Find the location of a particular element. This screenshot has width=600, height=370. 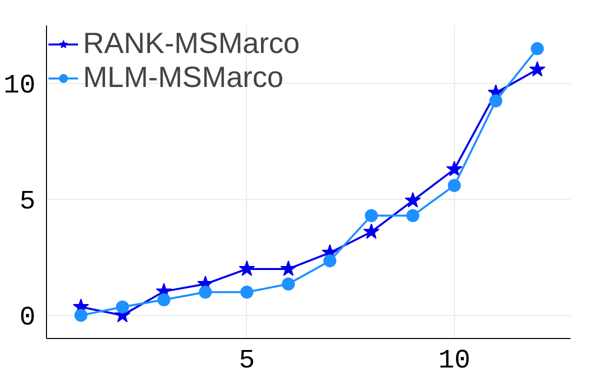

legend-label: MLM-MSMarco is located at coordinates (183, 78).